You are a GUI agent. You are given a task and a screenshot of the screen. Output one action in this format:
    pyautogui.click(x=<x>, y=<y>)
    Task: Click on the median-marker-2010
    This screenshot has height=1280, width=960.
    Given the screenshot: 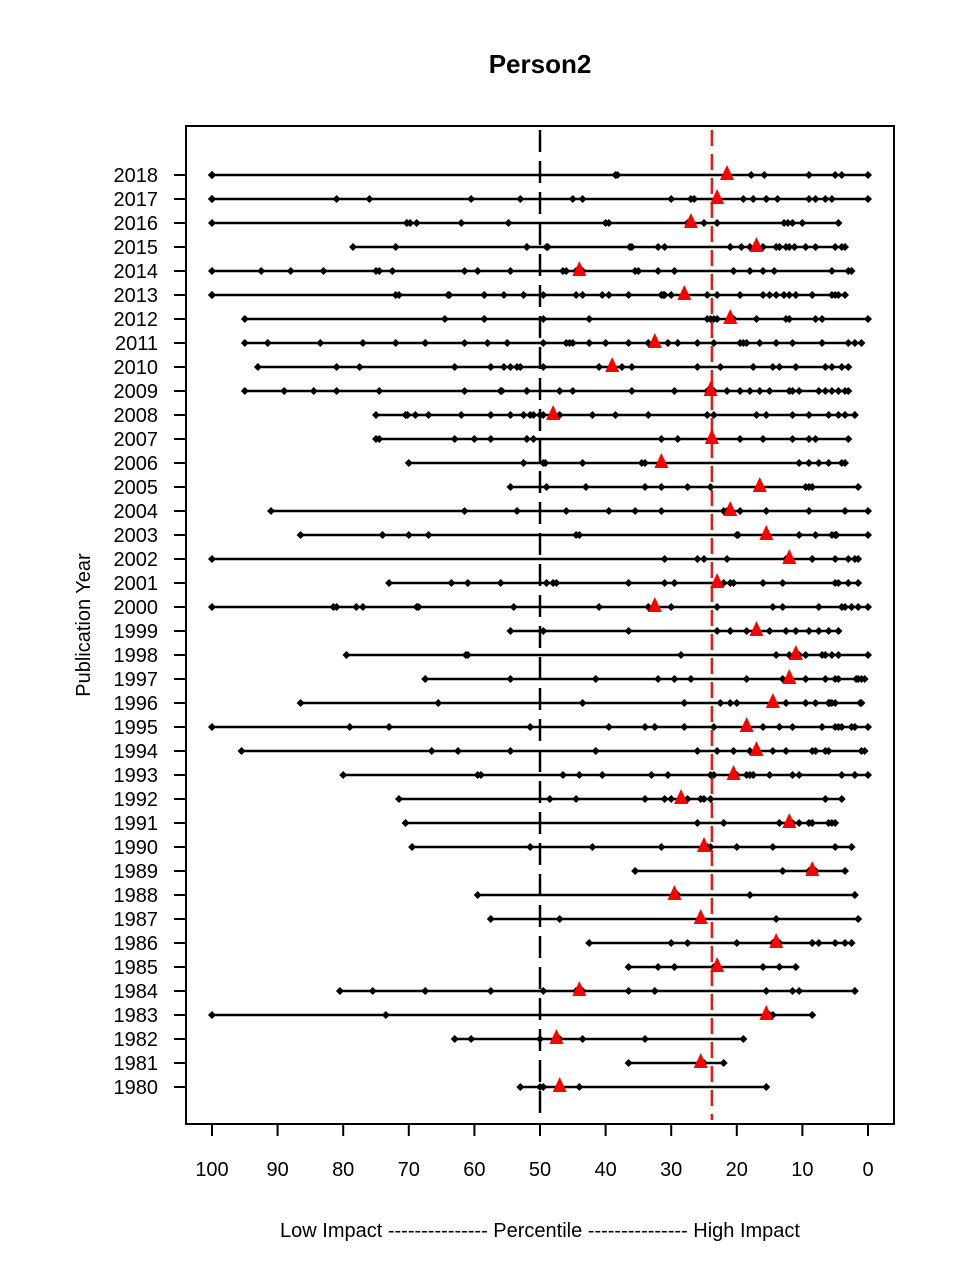 What is the action you would take?
    pyautogui.click(x=612, y=364)
    